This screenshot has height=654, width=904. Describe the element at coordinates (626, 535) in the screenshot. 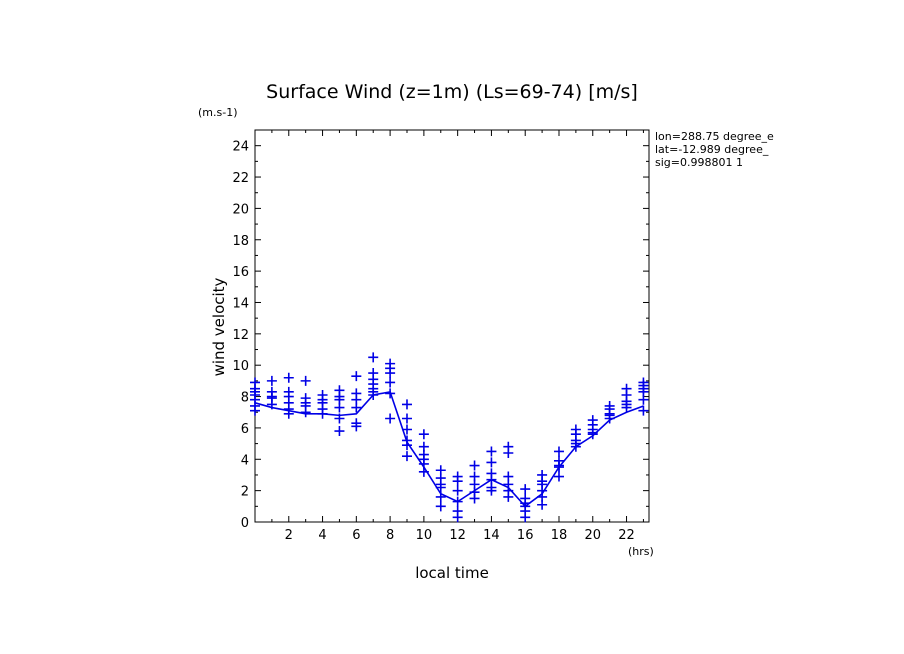

I see `x-tick-label: 22` at that location.